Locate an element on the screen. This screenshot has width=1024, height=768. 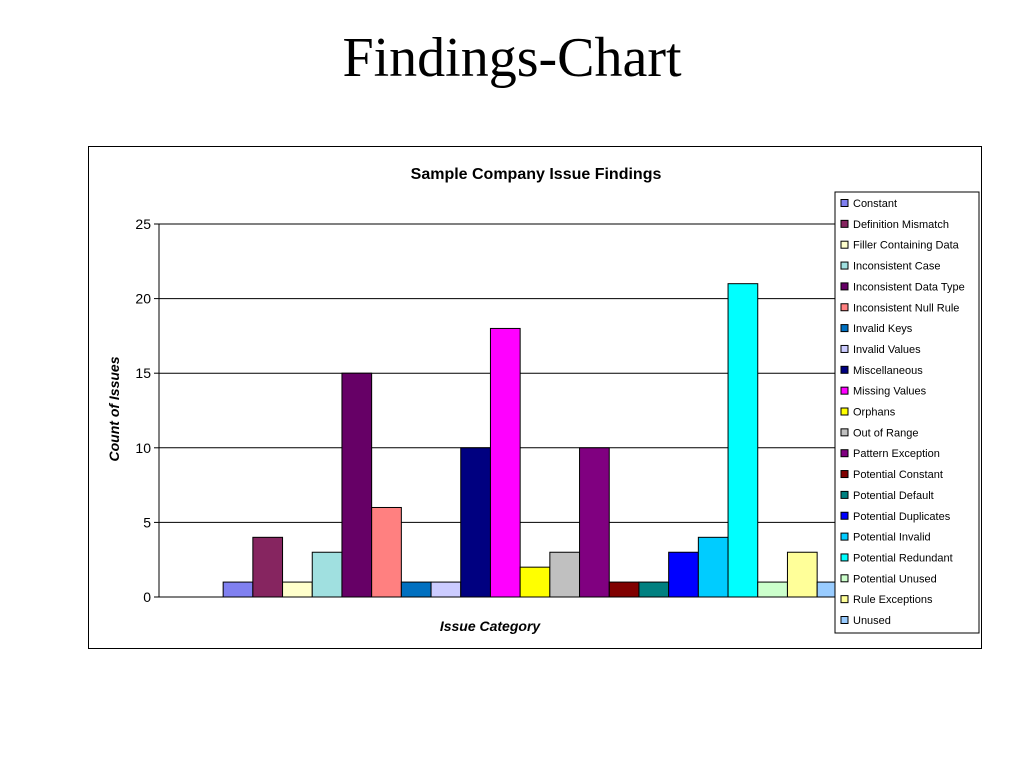
y-tick-label: 10 is located at coordinates (143, 448).